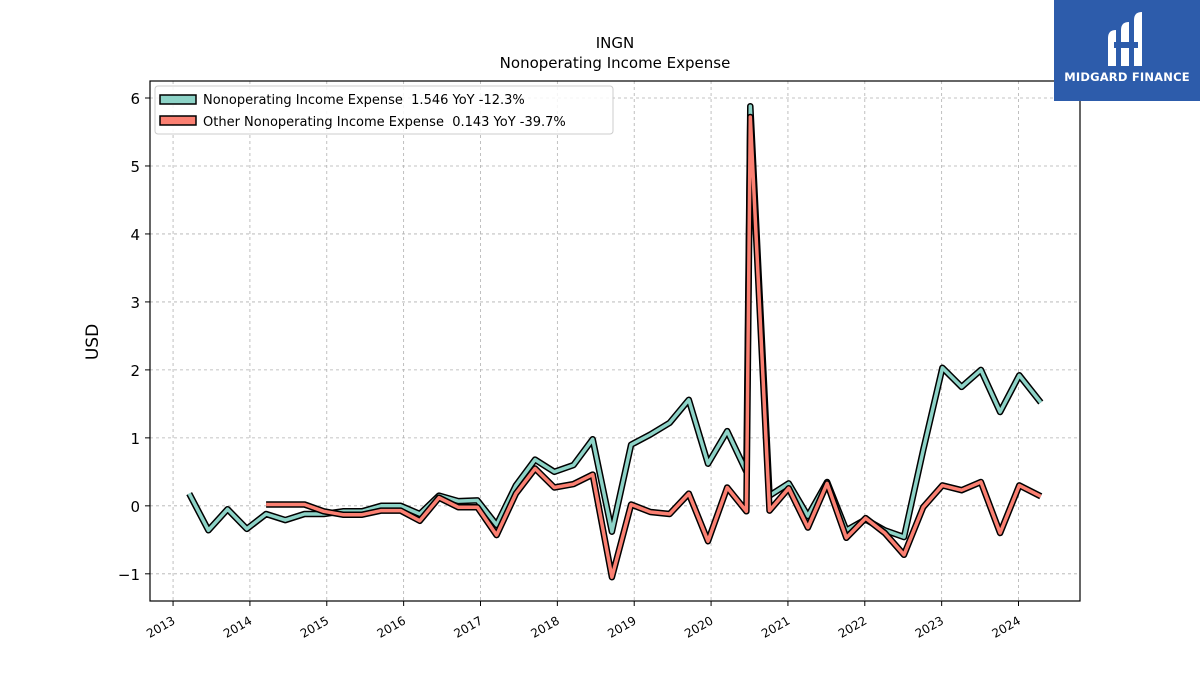 This screenshot has height=675, width=1200. What do you see at coordinates (135, 99) in the screenshot?
I see `y-tick-label: 6` at bounding box center [135, 99].